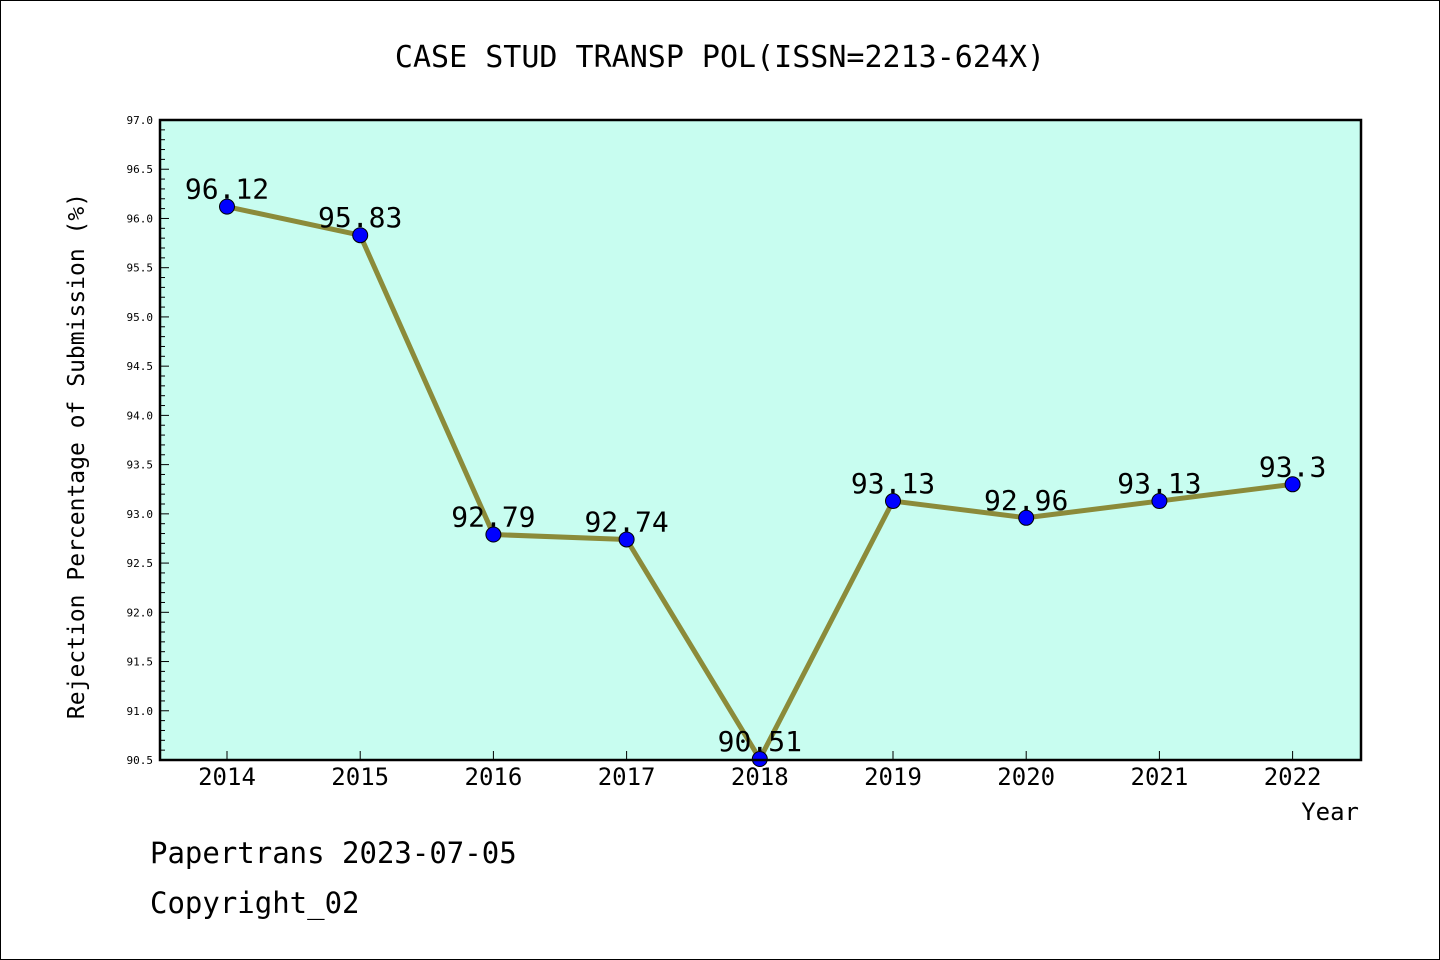 This screenshot has width=1440, height=960. What do you see at coordinates (140, 760) in the screenshot?
I see `y-tick-label: 90.5` at bounding box center [140, 760].